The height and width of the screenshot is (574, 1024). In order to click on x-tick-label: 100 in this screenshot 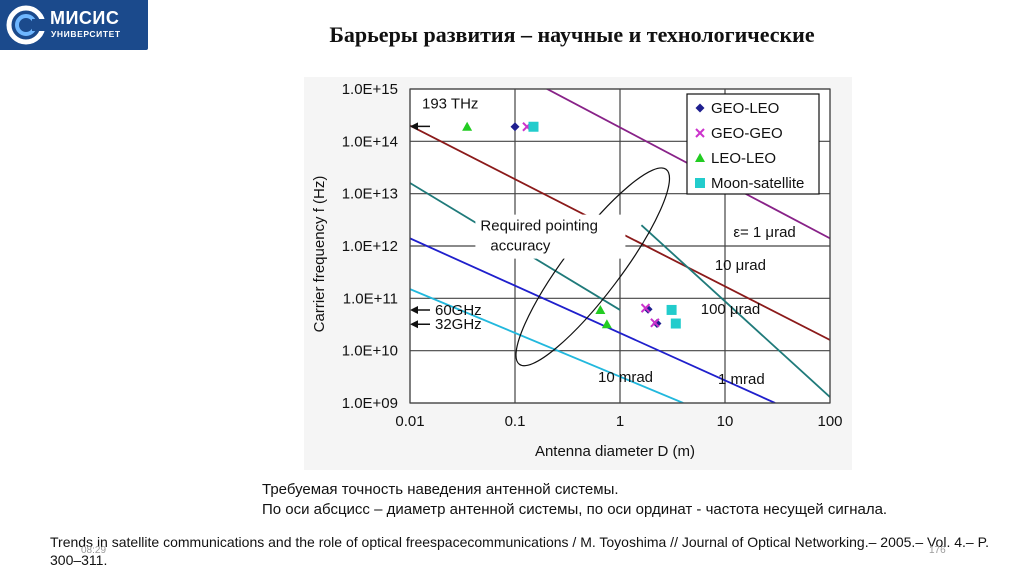, I will do `click(829, 421)`.